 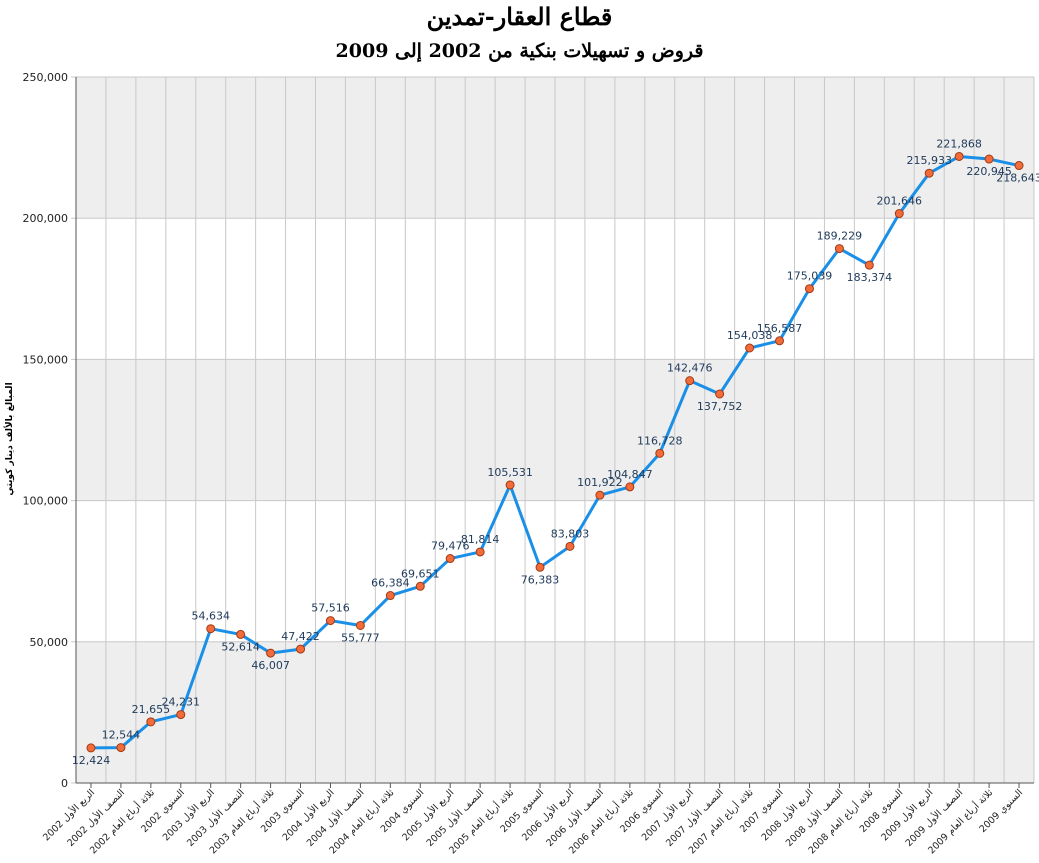 I want to click on y-tick-label: 150,000, so click(x=46, y=359).